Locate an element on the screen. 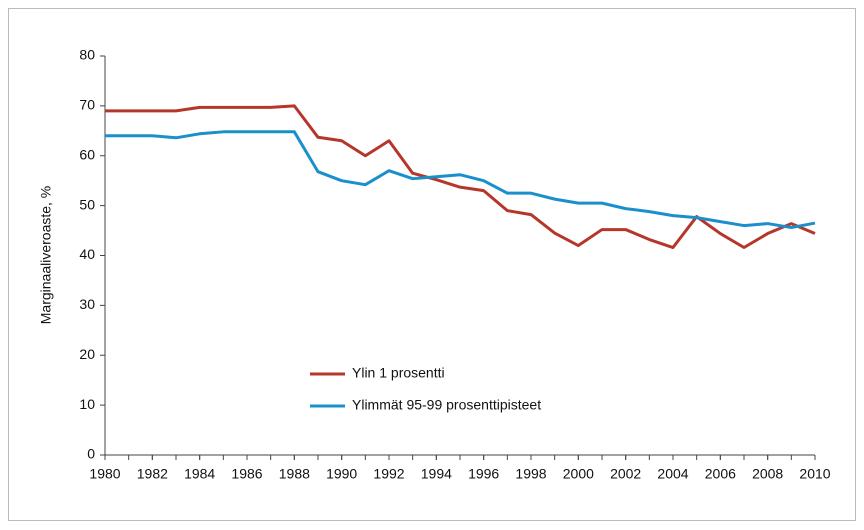 The width and height of the screenshot is (864, 530). x-tick-label: 1990 is located at coordinates (341, 474).